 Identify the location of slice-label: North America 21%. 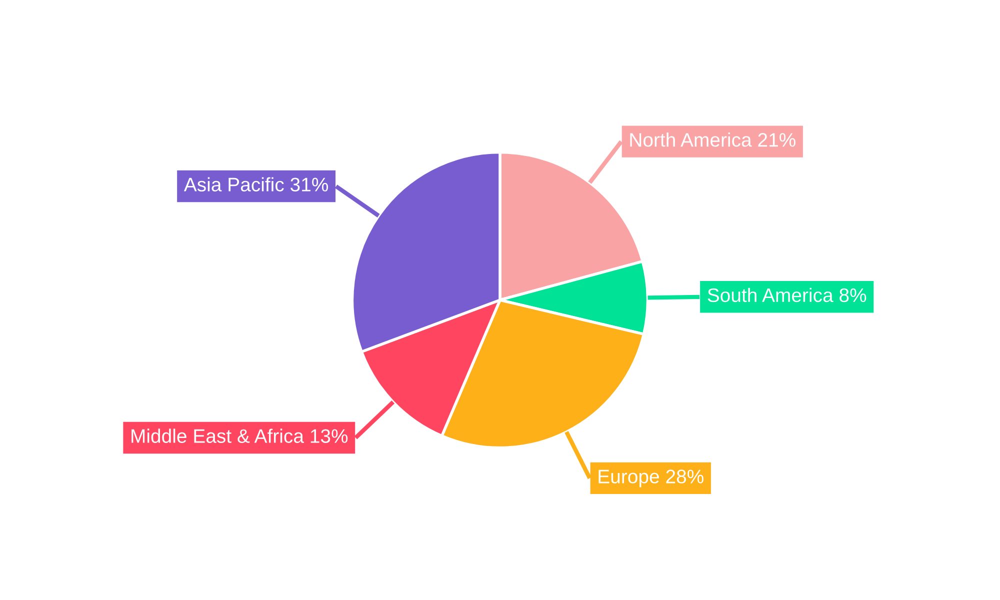
(713, 139).